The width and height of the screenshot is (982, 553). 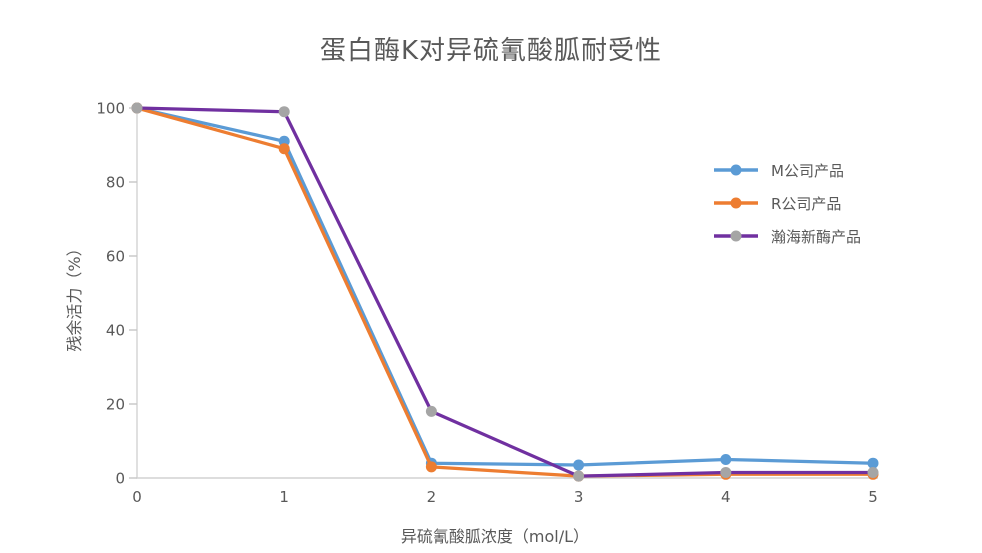 I want to click on legend-item-series-r: R公司产品, so click(x=786, y=203).